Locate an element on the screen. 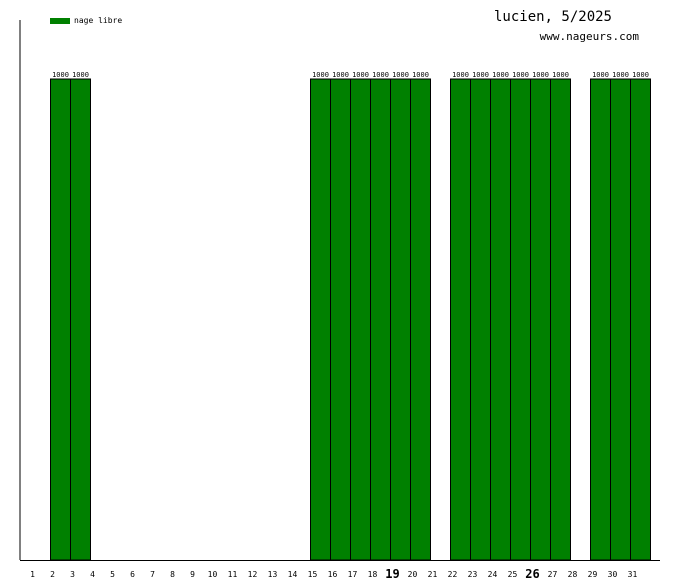  chart-legend: nage libre is located at coordinates (86, 20).